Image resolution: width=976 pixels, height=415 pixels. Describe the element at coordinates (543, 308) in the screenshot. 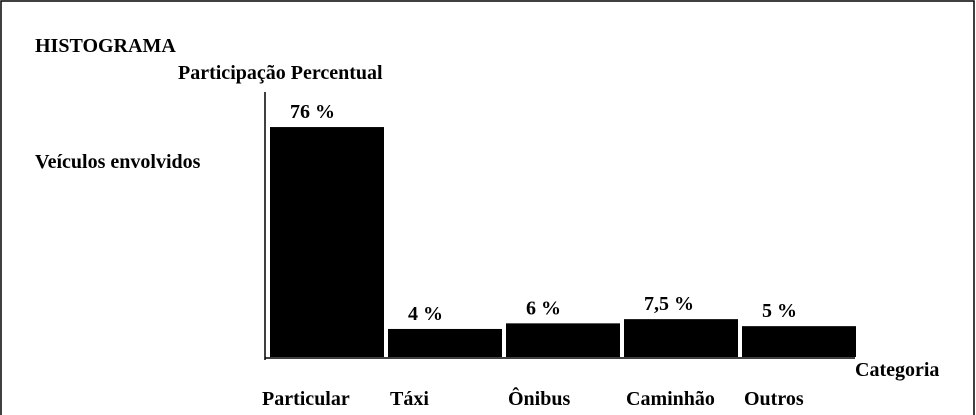

I see `value-label: 6 %` at that location.